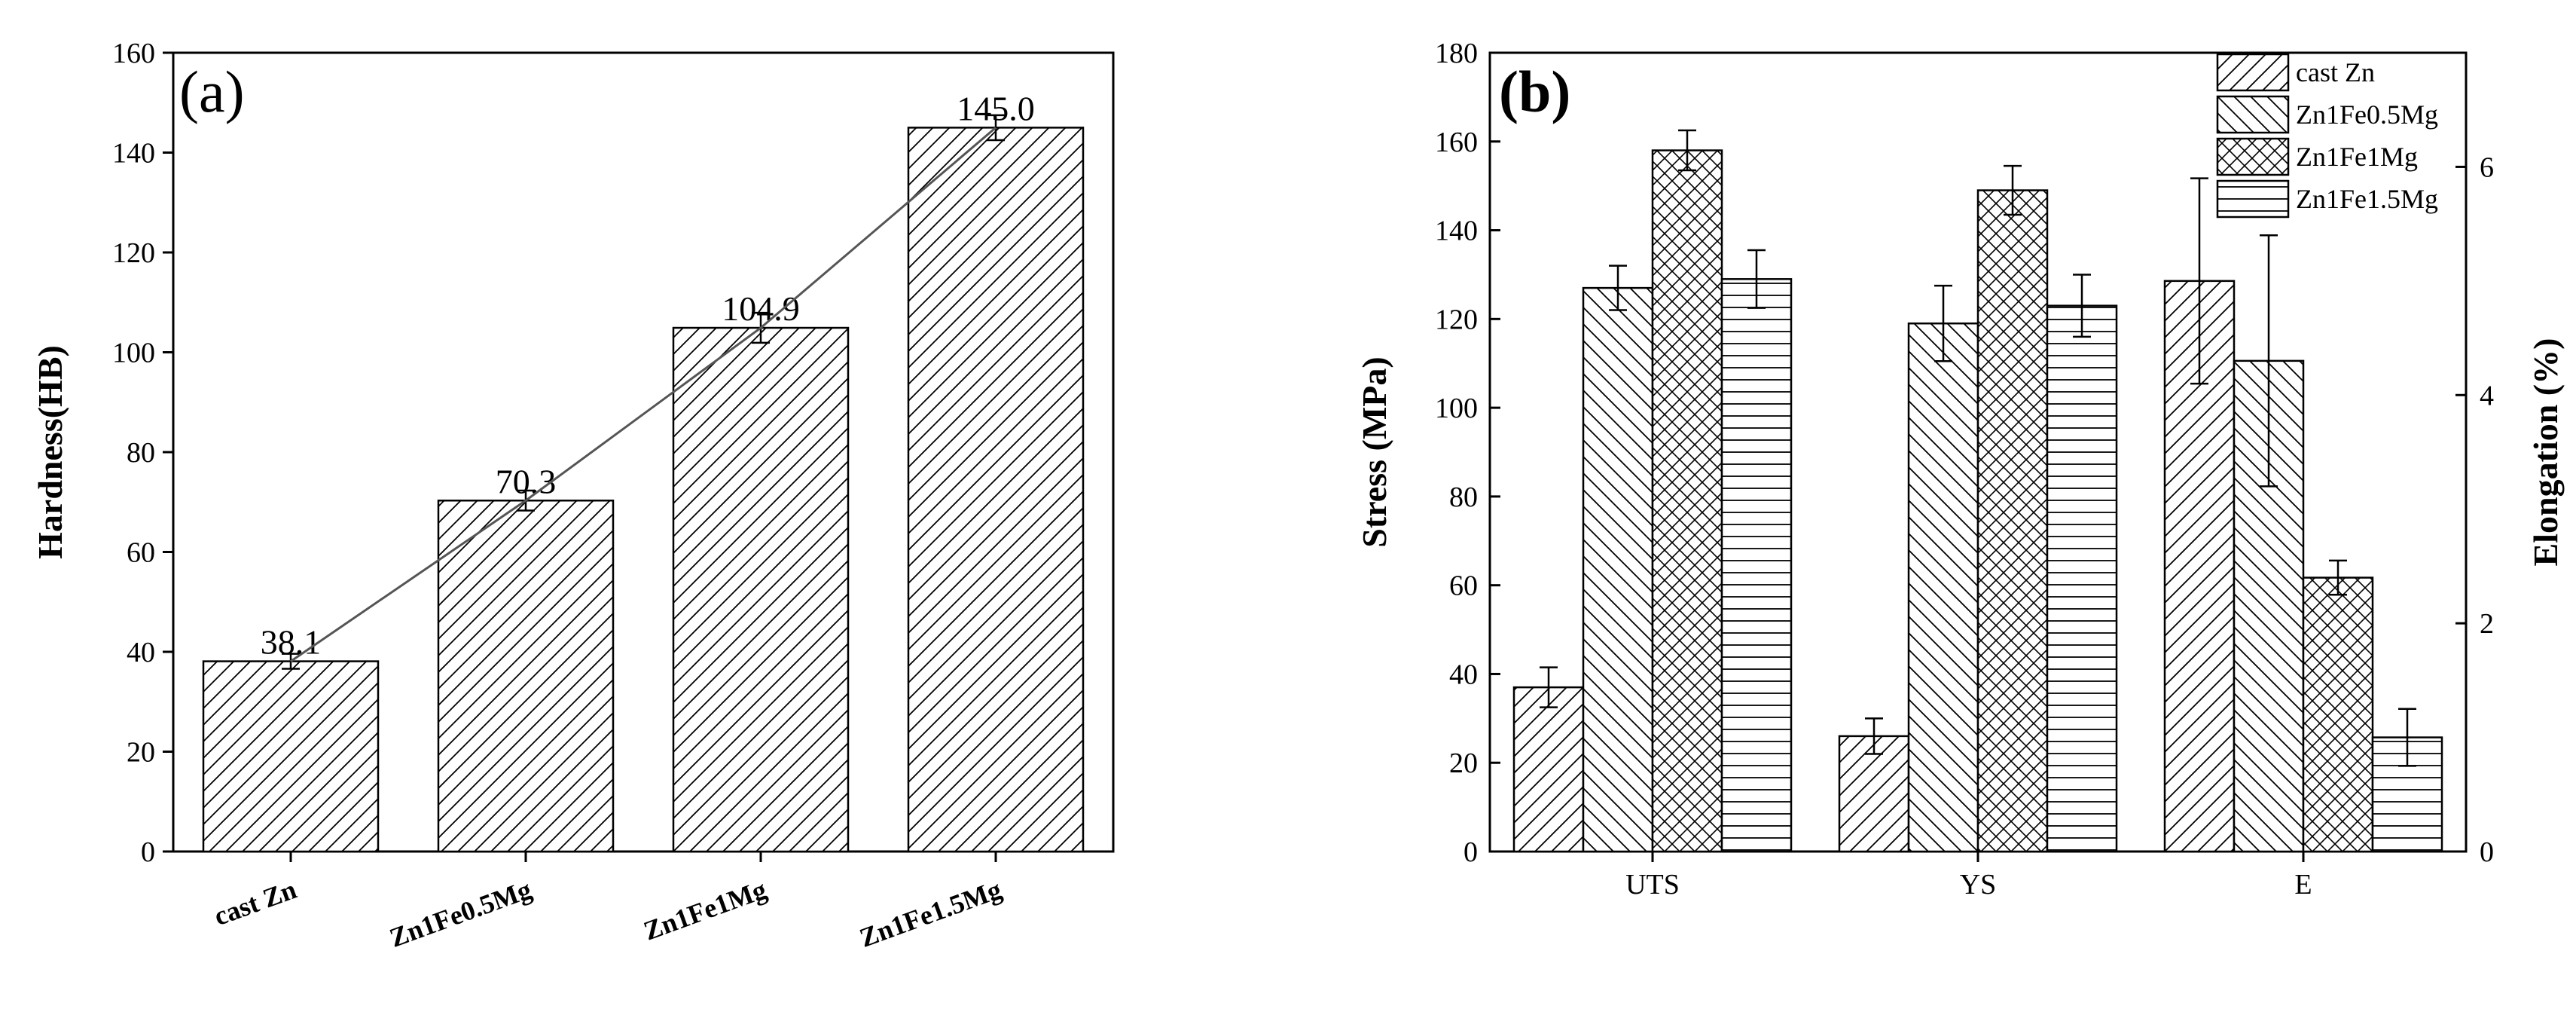 This screenshot has width=2576, height=1009. What do you see at coordinates (1535, 91) in the screenshot?
I see `panel-label: (b)` at bounding box center [1535, 91].